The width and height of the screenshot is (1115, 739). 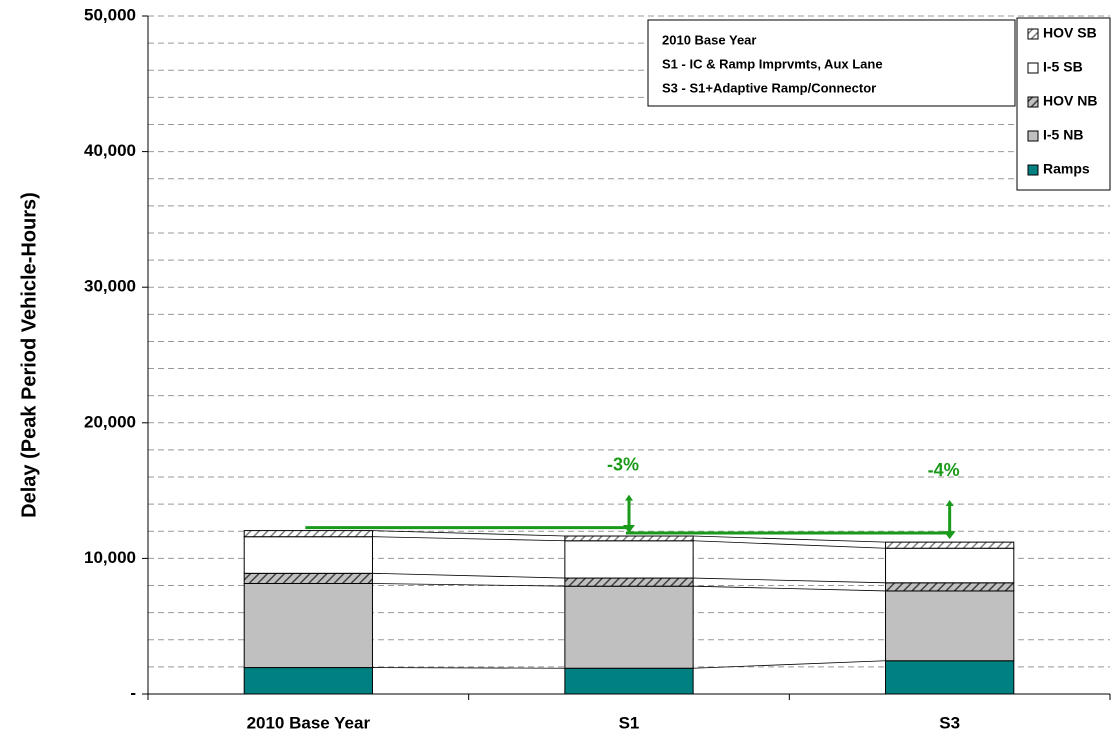 What do you see at coordinates (1063, 135) in the screenshot?
I see `legend-label: I-5 NB` at bounding box center [1063, 135].